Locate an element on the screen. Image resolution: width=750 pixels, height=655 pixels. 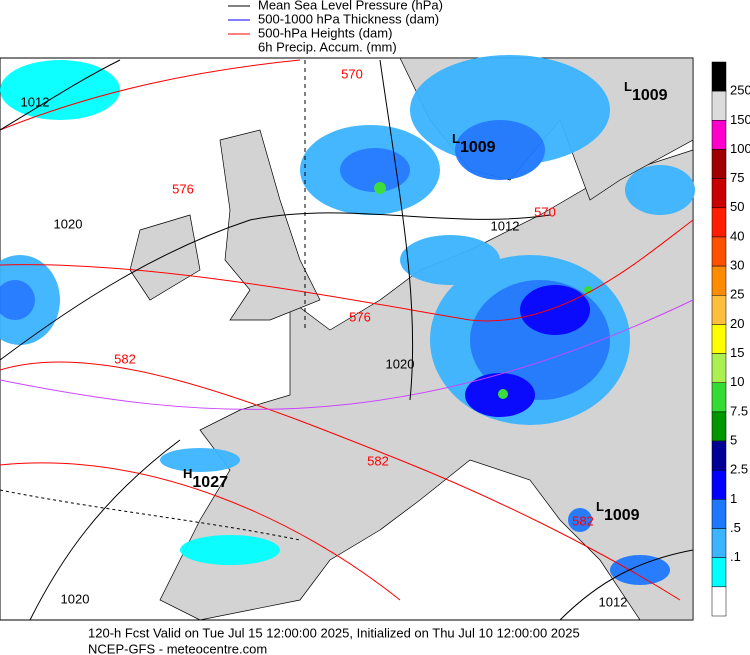
colorbar-label: 20 is located at coordinates (737, 323).